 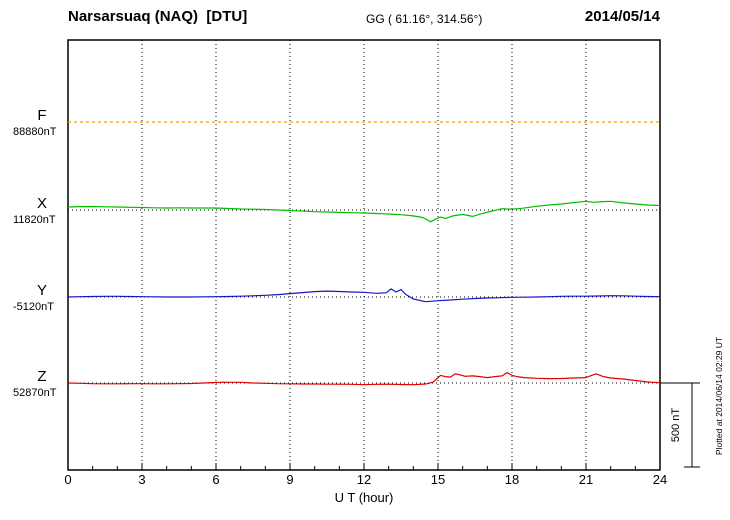 What do you see at coordinates (660, 479) in the screenshot?
I see `x-tick-label: 24` at bounding box center [660, 479].